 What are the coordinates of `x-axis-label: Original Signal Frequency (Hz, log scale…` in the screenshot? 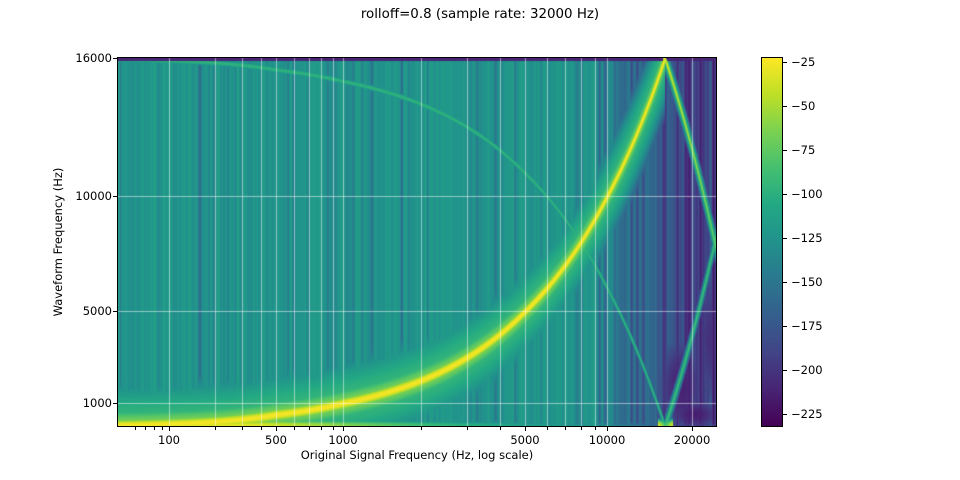 It's located at (417, 455).